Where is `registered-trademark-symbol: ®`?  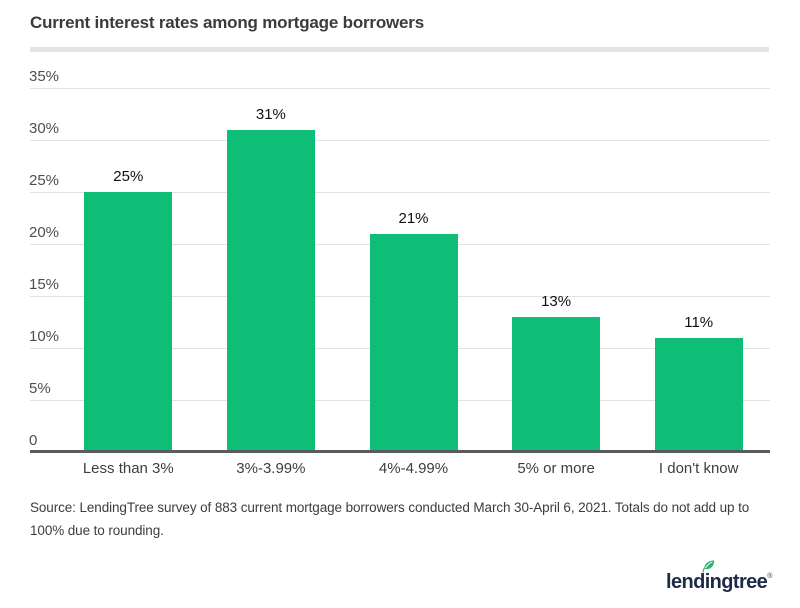
registered-trademark-symbol: ® is located at coordinates (770, 576).